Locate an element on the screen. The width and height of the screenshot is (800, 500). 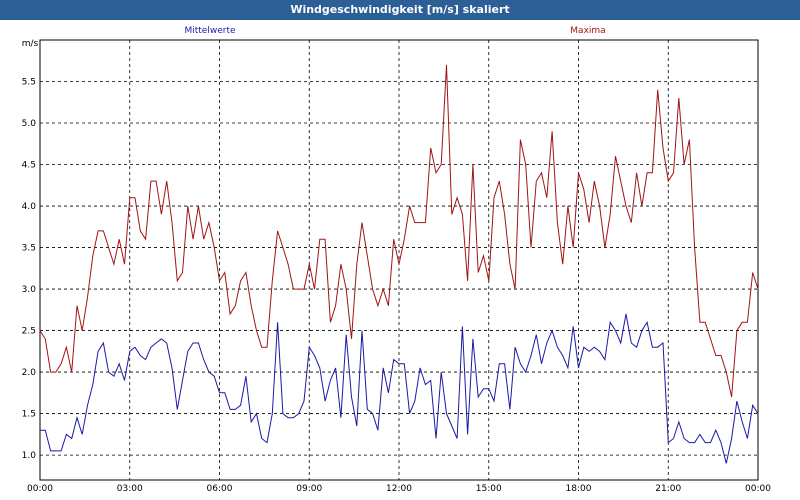
y-tick-label: 4.5 is located at coordinates (29, 166).